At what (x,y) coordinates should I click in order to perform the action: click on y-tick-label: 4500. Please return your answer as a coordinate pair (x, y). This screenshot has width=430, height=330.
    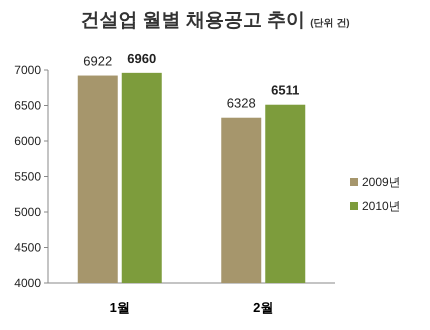
    Looking at the image, I should click on (28, 247).